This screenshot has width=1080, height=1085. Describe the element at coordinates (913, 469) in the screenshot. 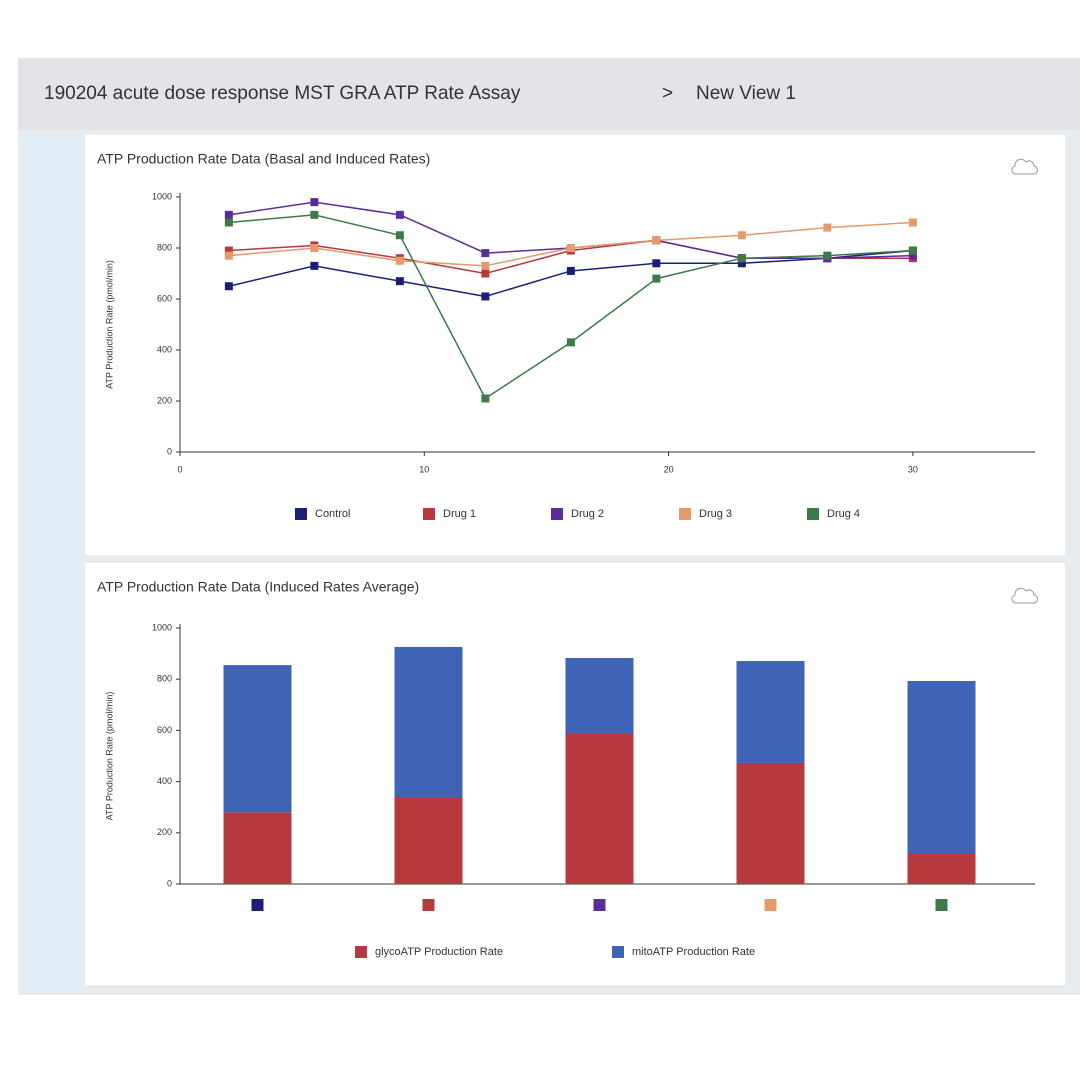

I see `x-tick-label: 30` at that location.